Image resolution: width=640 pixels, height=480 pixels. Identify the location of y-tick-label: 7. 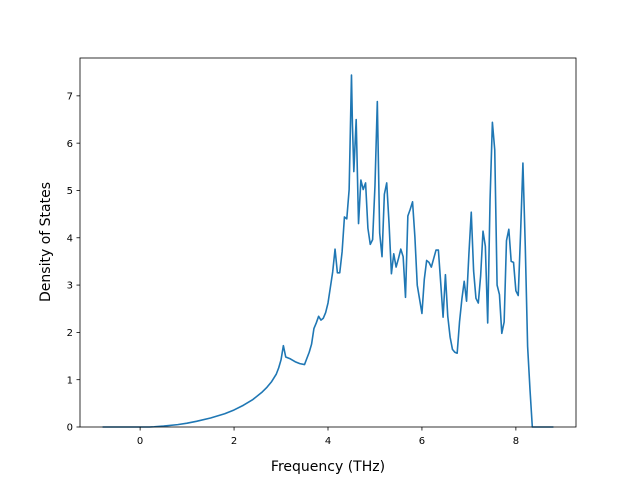
(70, 96).